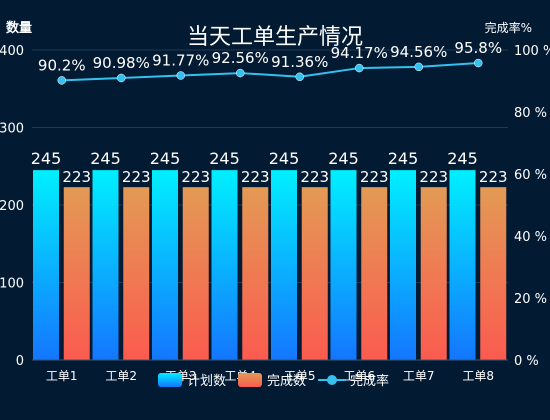 Image resolution: width=550 pixels, height=420 pixels. Describe the element at coordinates (19, 28) in the screenshot. I see `left-axis-title: 数量` at that location.